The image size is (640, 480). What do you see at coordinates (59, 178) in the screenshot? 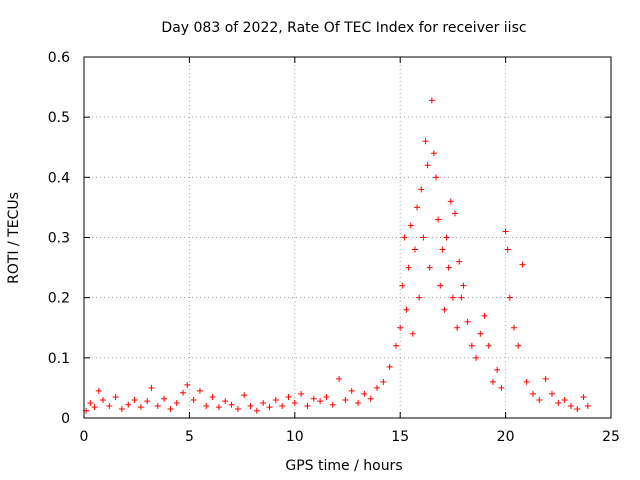
I see `y-tick-label: 0.4` at bounding box center [59, 178].